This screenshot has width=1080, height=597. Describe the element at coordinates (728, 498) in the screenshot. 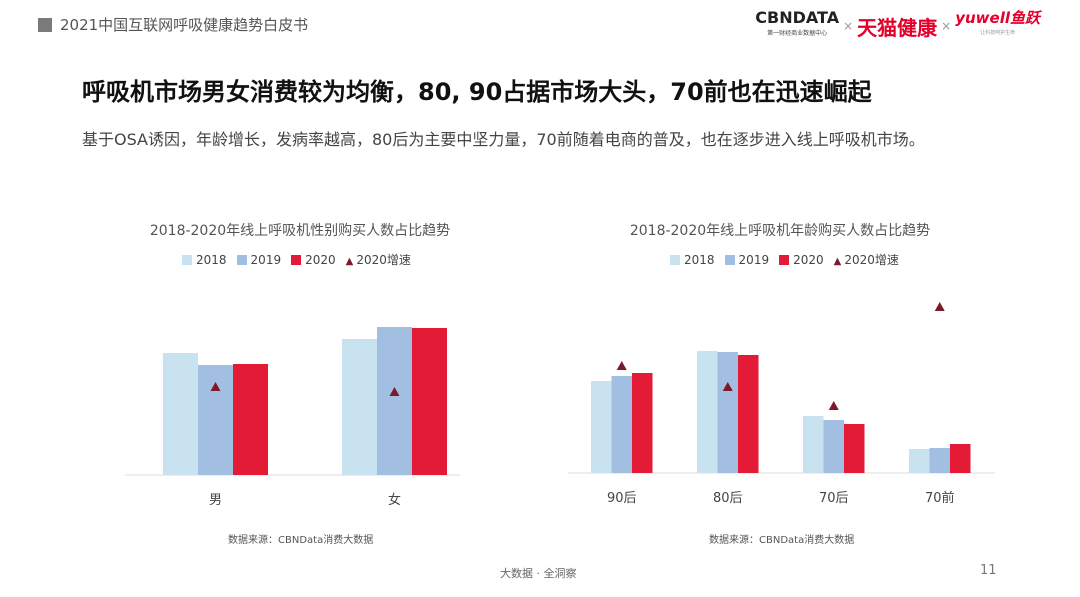

I see `x-tick-label: 80后` at that location.